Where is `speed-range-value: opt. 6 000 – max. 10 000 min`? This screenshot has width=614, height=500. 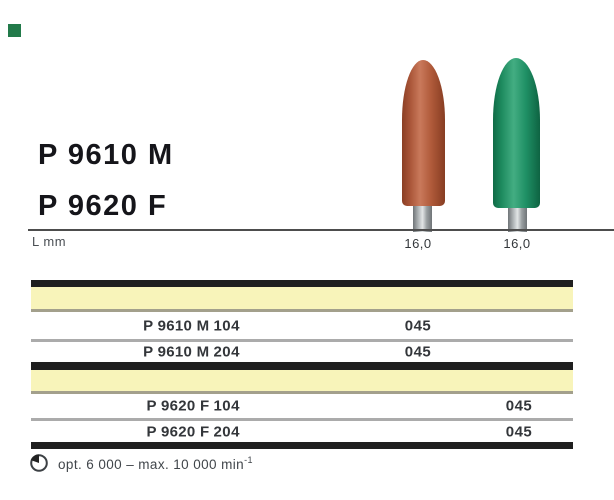
speed-range-value: opt. 6 000 – max. 10 000 min is located at coordinates (151, 464).